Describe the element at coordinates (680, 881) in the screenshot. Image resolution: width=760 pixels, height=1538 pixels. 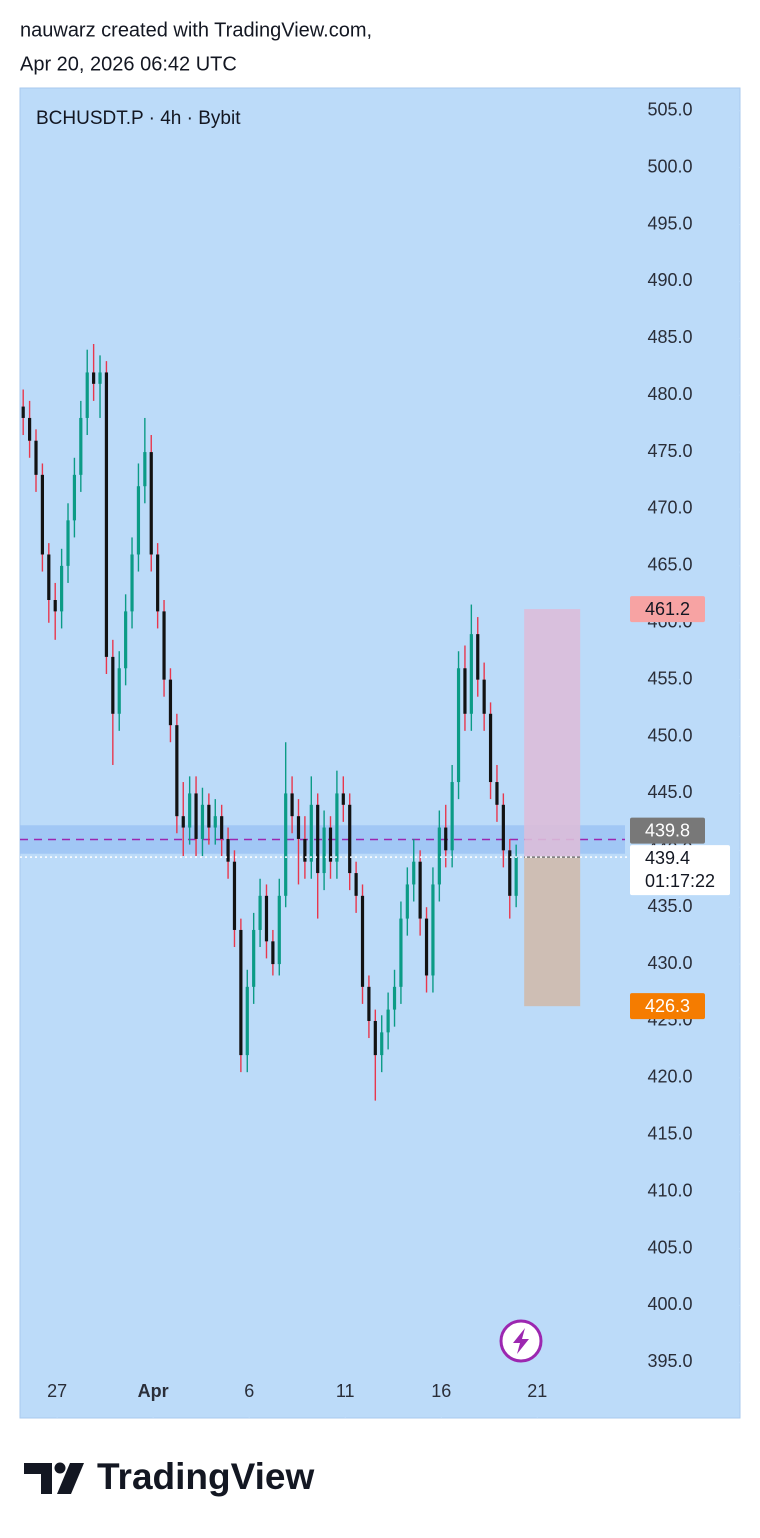
I see `countdown-label: 01:17:22` at that location.